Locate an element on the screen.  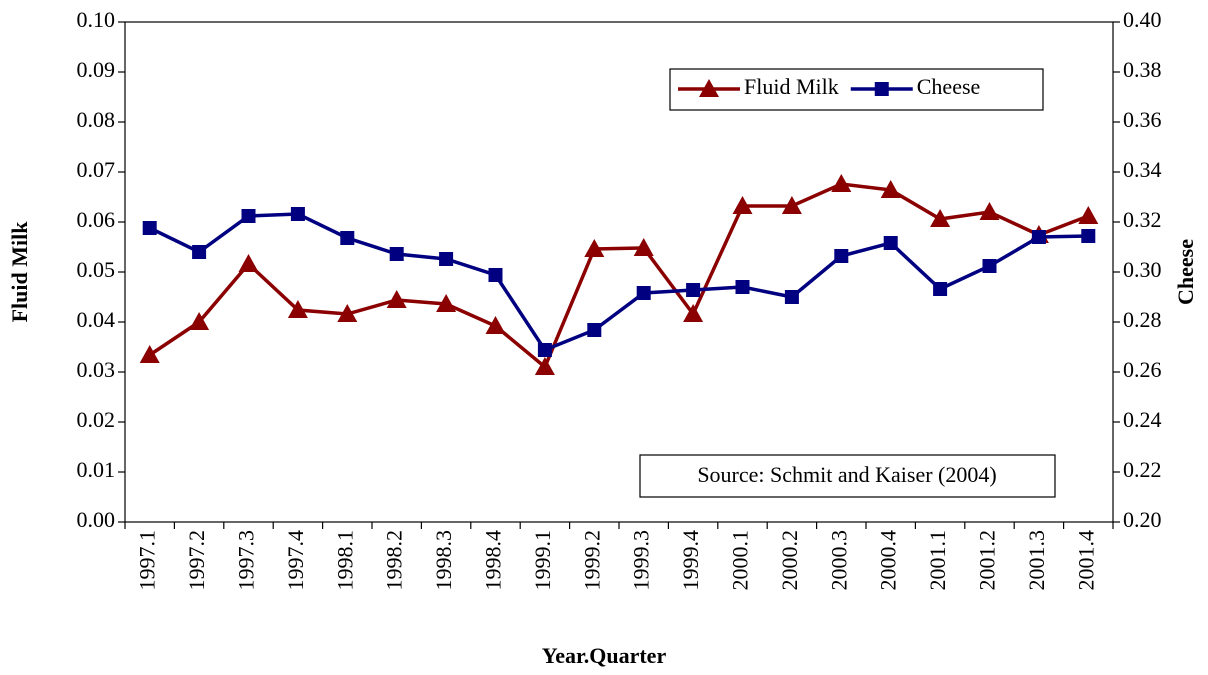
y-tick-label: 0.22 is located at coordinates (1142, 469).